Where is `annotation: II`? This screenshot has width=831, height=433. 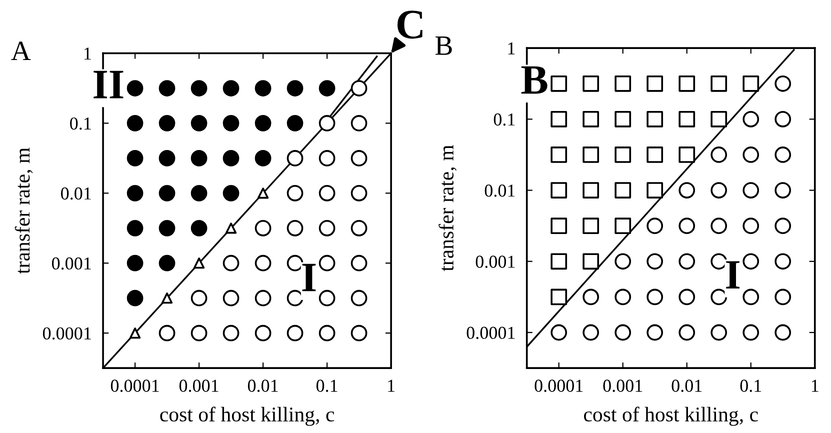 annotation: II is located at coordinates (109, 84).